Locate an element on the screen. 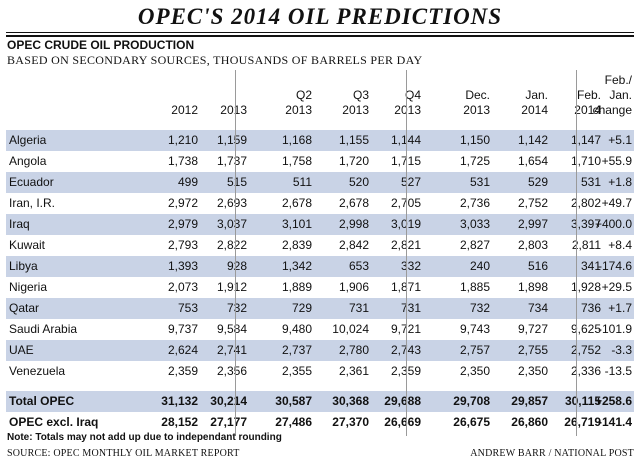 The width and height of the screenshot is (640, 464). table-cell: 928 is located at coordinates (236, 266).